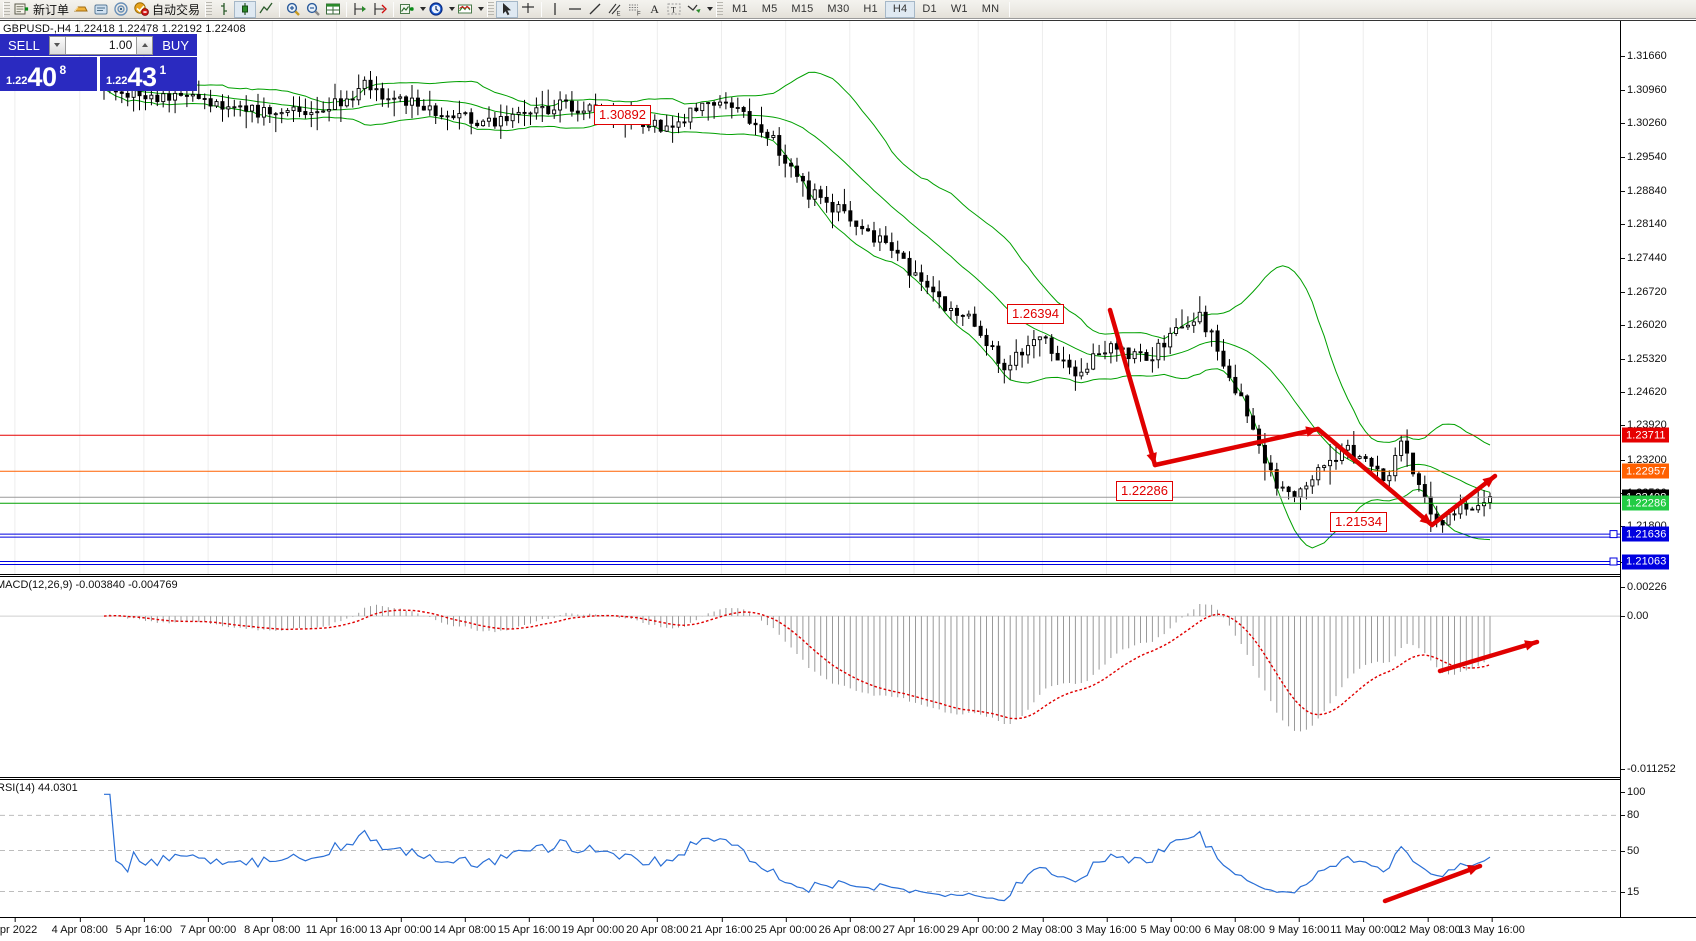  What do you see at coordinates (1144, 491) in the screenshot?
I see `price-annotation-tag: 1.22286` at bounding box center [1144, 491].